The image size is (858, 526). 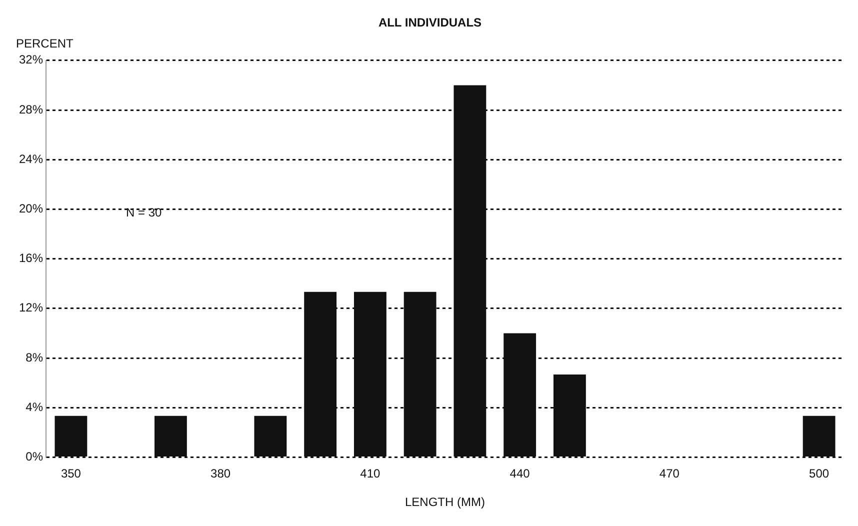 I want to click on x-tick-label: 380, so click(x=220, y=473).